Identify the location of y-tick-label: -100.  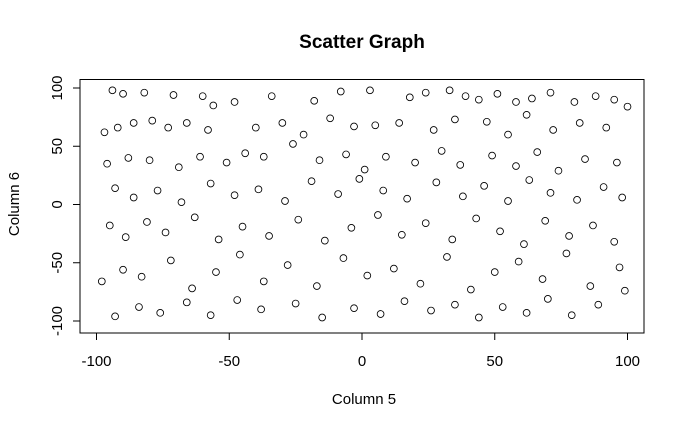
(57, 321).